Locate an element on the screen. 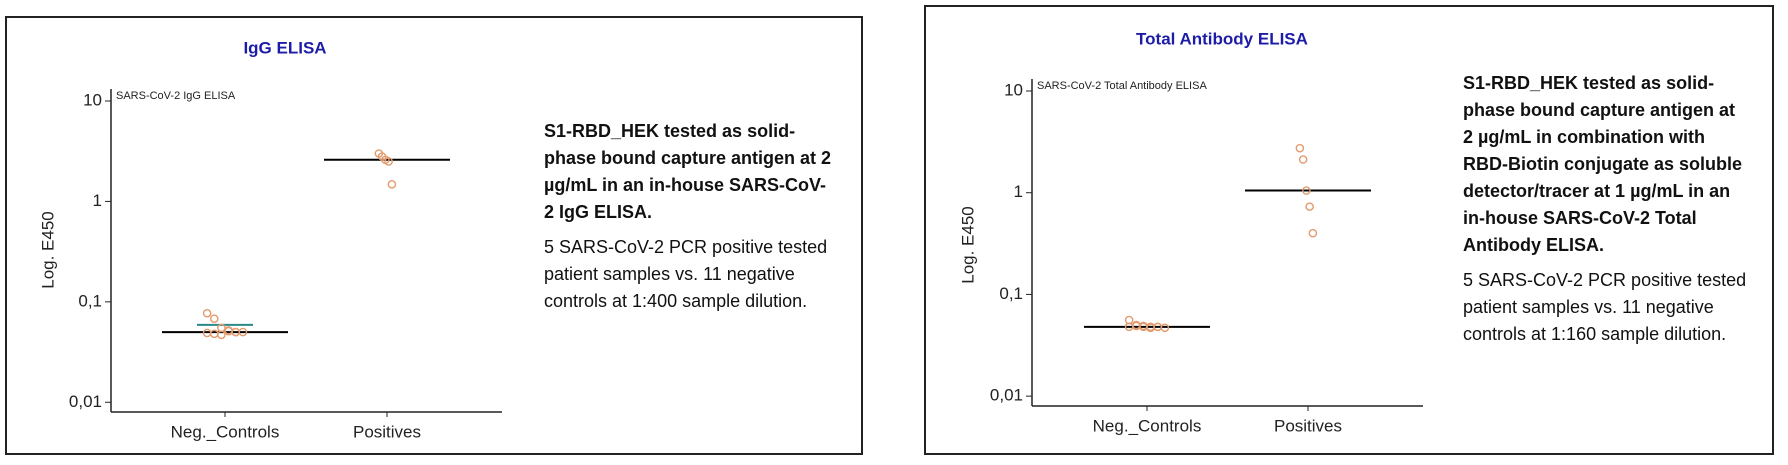 Image resolution: width=1788 pixels, height=465 pixels. chart-title: IgG ELISA is located at coordinates (284, 47).